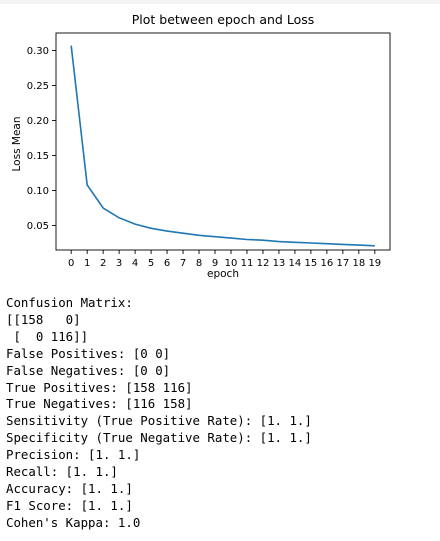  Describe the element at coordinates (38, 191) in the screenshot. I see `y-tick-label: 0.10` at that location.